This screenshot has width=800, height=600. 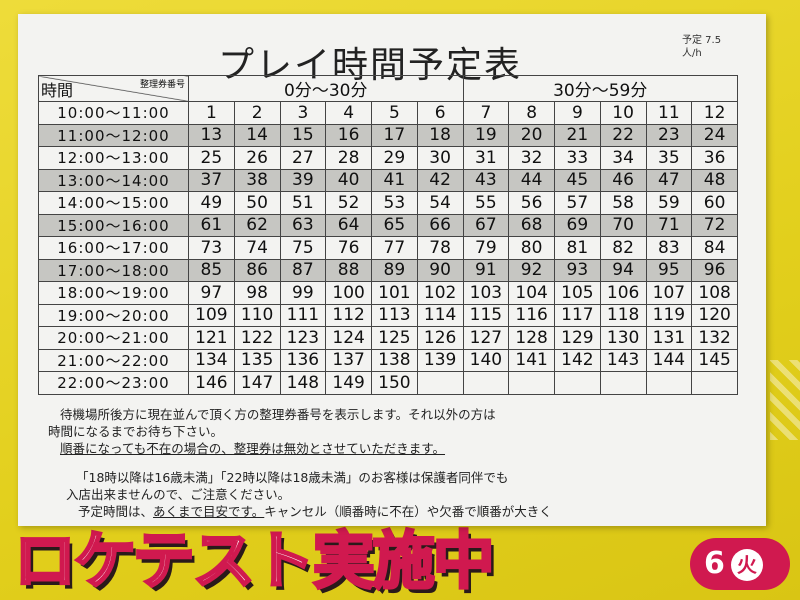 What do you see at coordinates (486, 180) in the screenshot?
I see `ticket-number: 43` at bounding box center [486, 180].